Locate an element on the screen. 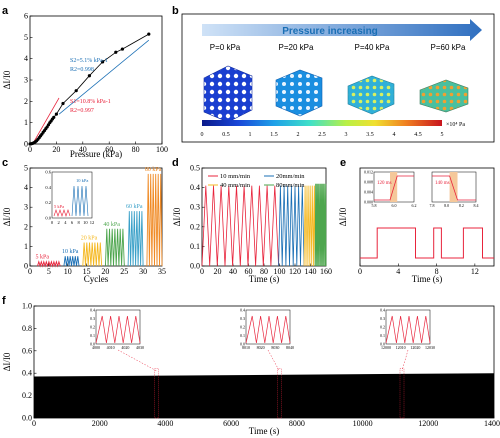 This screenshot has width=500, height=438. panel-f-xtick-label: 6000 is located at coordinates (231, 423).